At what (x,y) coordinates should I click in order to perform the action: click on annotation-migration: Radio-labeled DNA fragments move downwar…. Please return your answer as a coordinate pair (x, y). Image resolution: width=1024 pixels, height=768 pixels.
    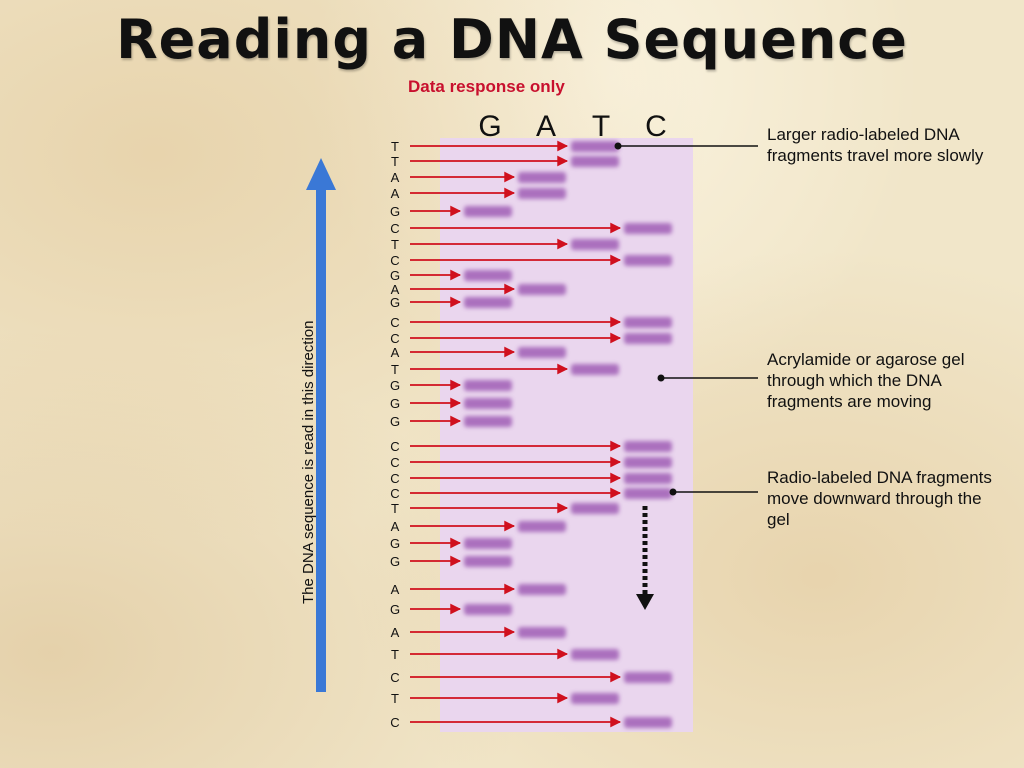
    Looking at the image, I should click on (879, 498).